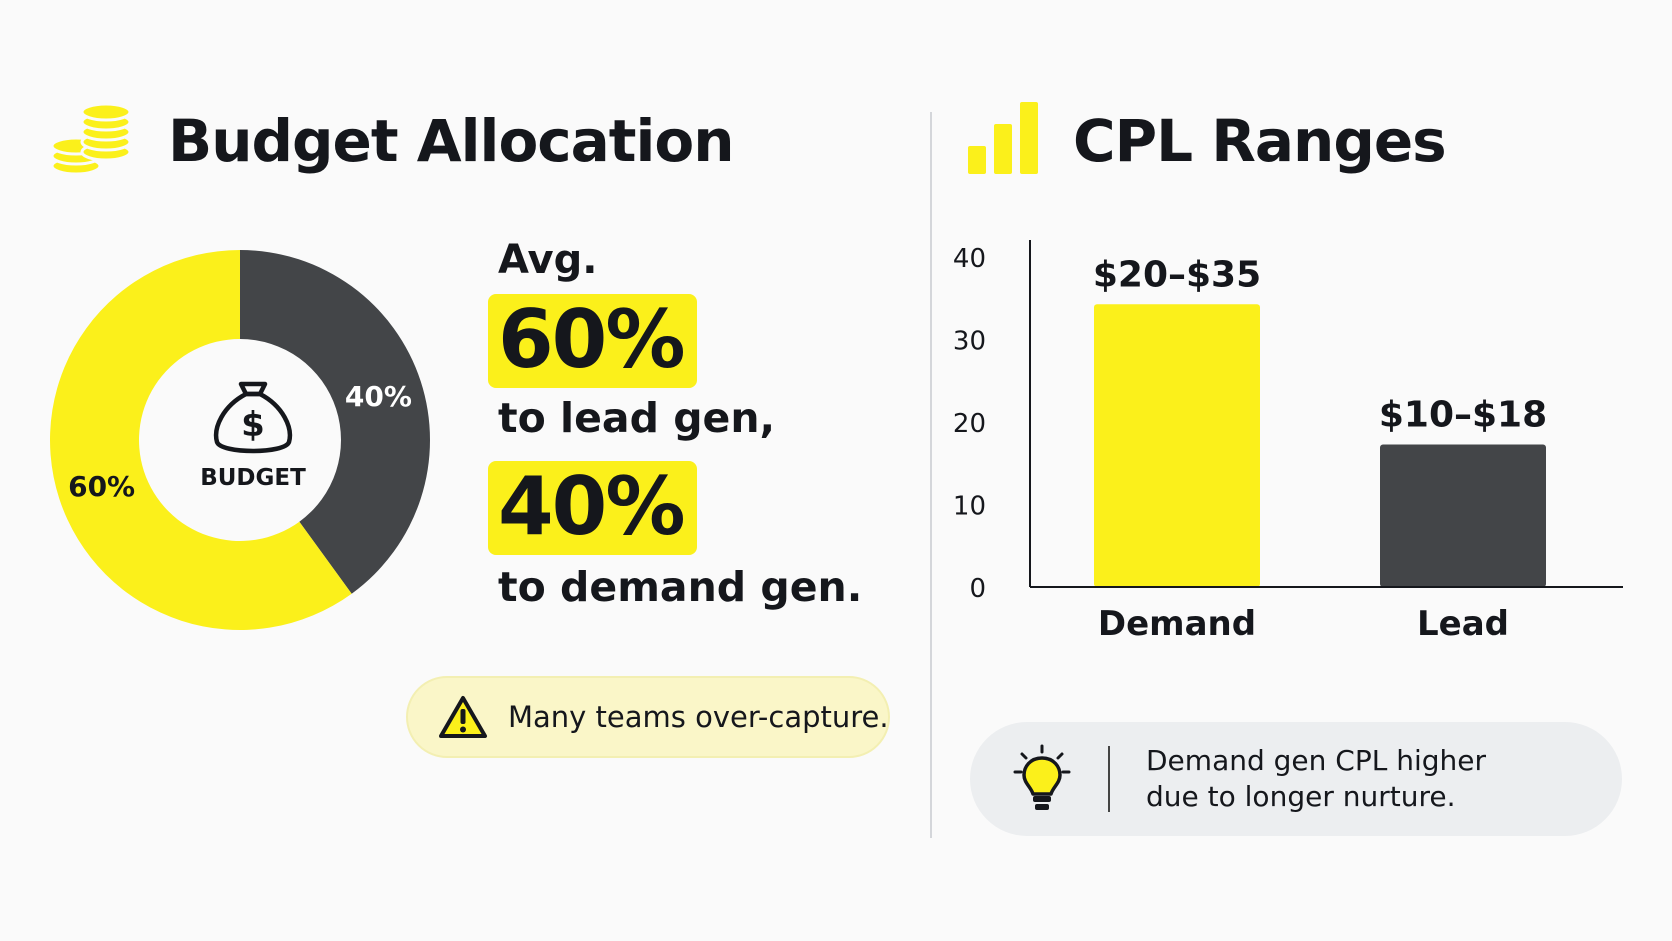 The height and width of the screenshot is (941, 1672). I want to click on lead-gen-percent-badge: 60%, so click(593, 341).